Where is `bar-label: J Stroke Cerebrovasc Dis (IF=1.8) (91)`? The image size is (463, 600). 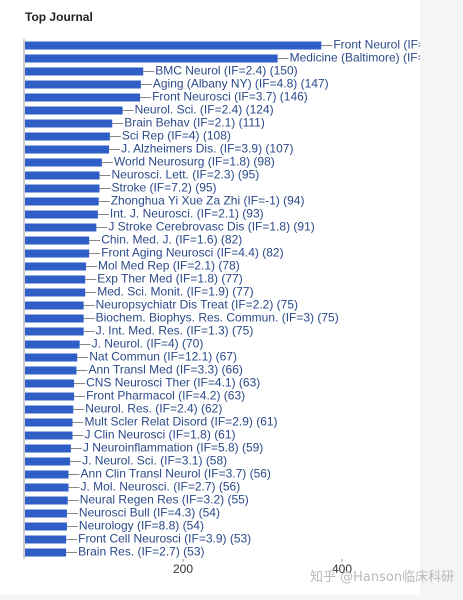 bar-label: J Stroke Cerebrovasc Dis (IF=1.8) (91) is located at coordinates (211, 227).